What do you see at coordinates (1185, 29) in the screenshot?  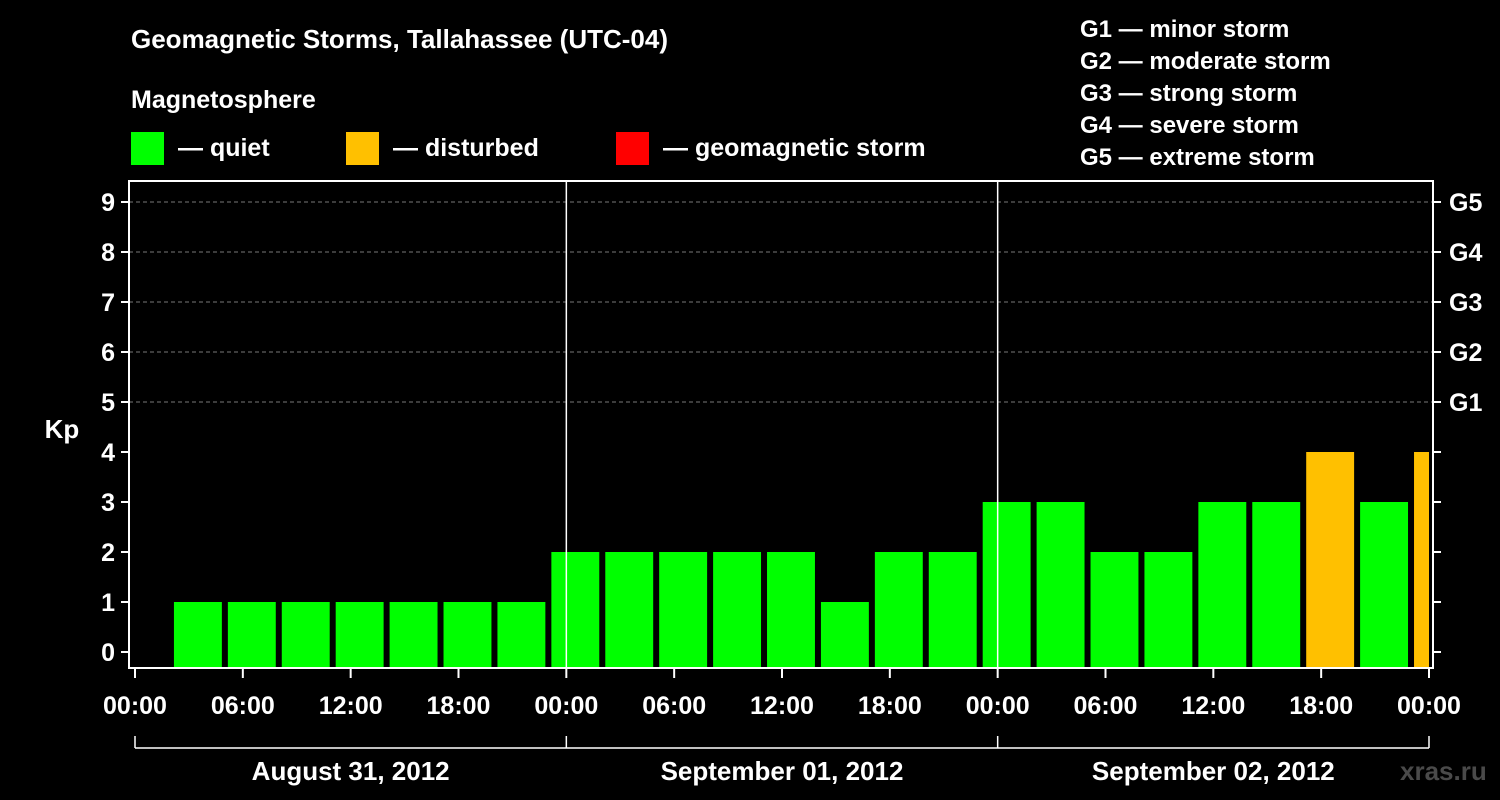 I see `g-scale-item-g1: G1 — minor storm` at bounding box center [1185, 29].